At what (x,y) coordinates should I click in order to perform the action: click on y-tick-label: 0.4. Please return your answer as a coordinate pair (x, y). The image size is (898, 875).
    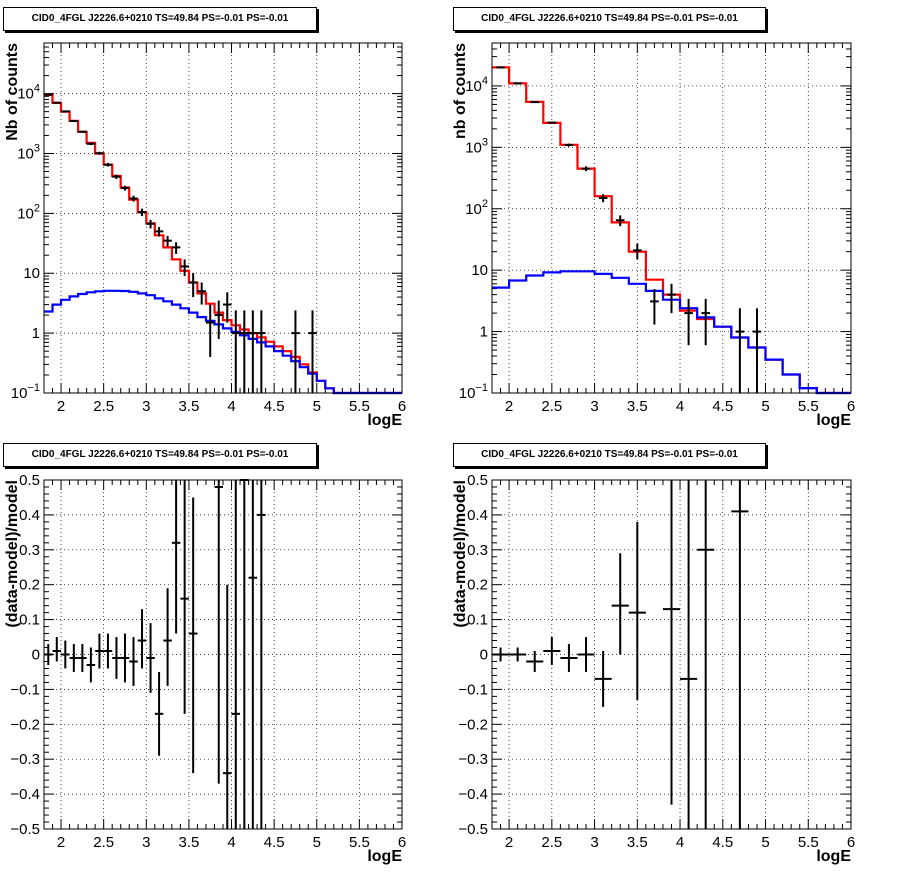
    Looking at the image, I should click on (477, 515).